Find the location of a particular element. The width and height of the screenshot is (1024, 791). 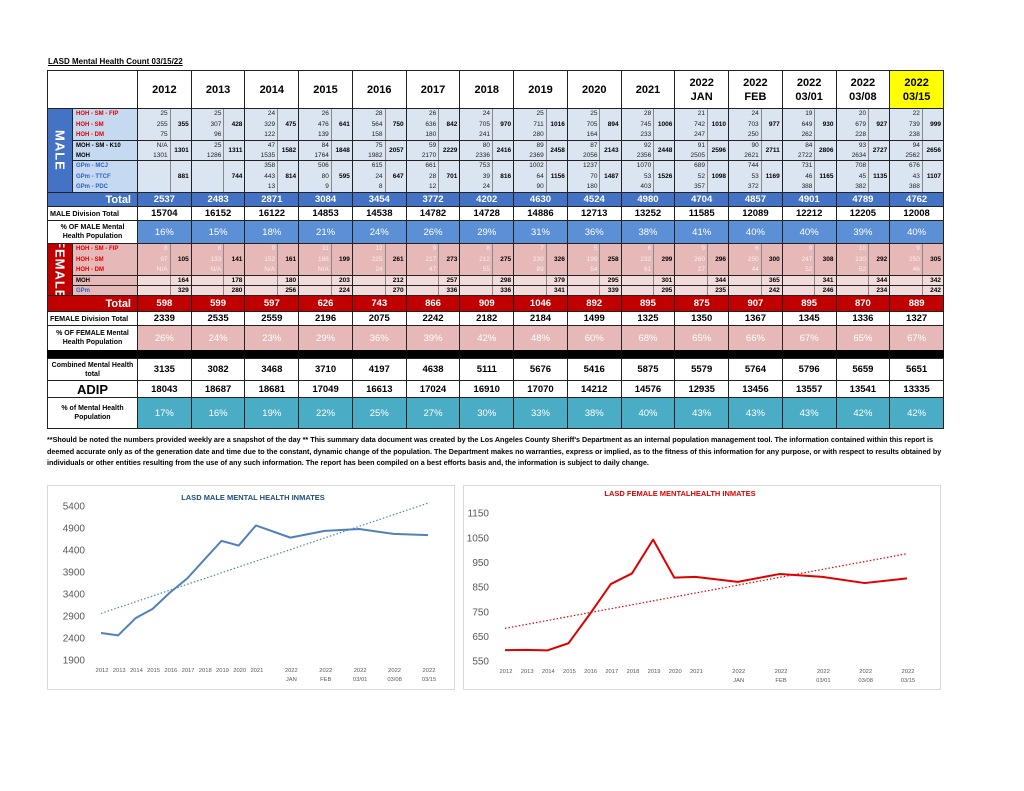

part-value: N/A is located at coordinates (323, 270).